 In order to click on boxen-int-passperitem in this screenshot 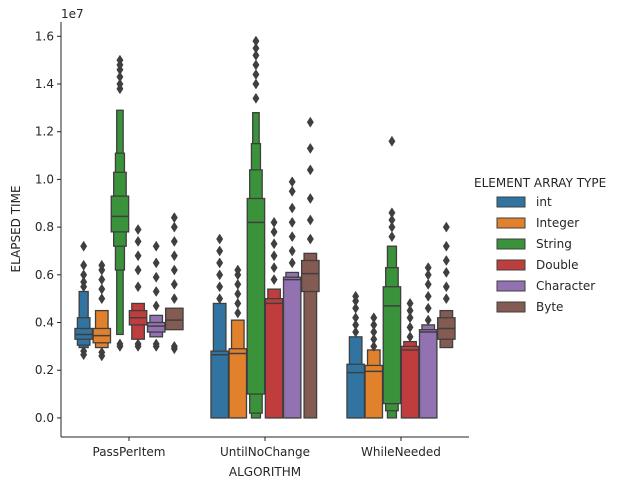, I will do `click(84, 300)`.